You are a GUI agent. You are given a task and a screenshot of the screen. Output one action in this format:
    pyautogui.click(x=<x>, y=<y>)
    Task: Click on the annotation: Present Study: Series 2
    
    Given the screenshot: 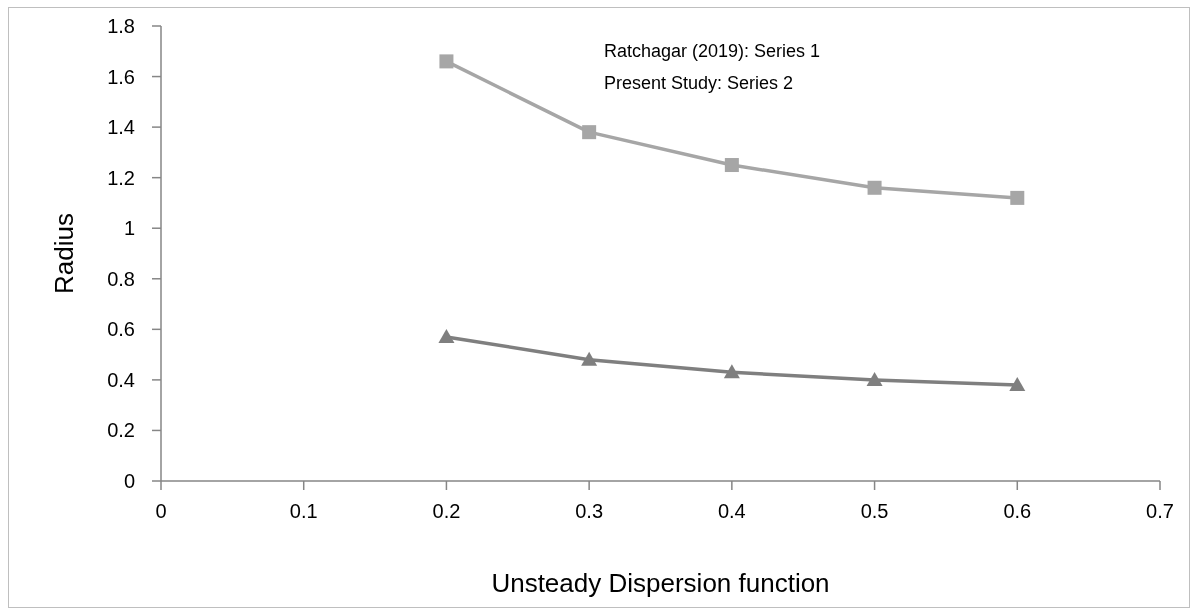 What is the action you would take?
    pyautogui.click(x=699, y=83)
    